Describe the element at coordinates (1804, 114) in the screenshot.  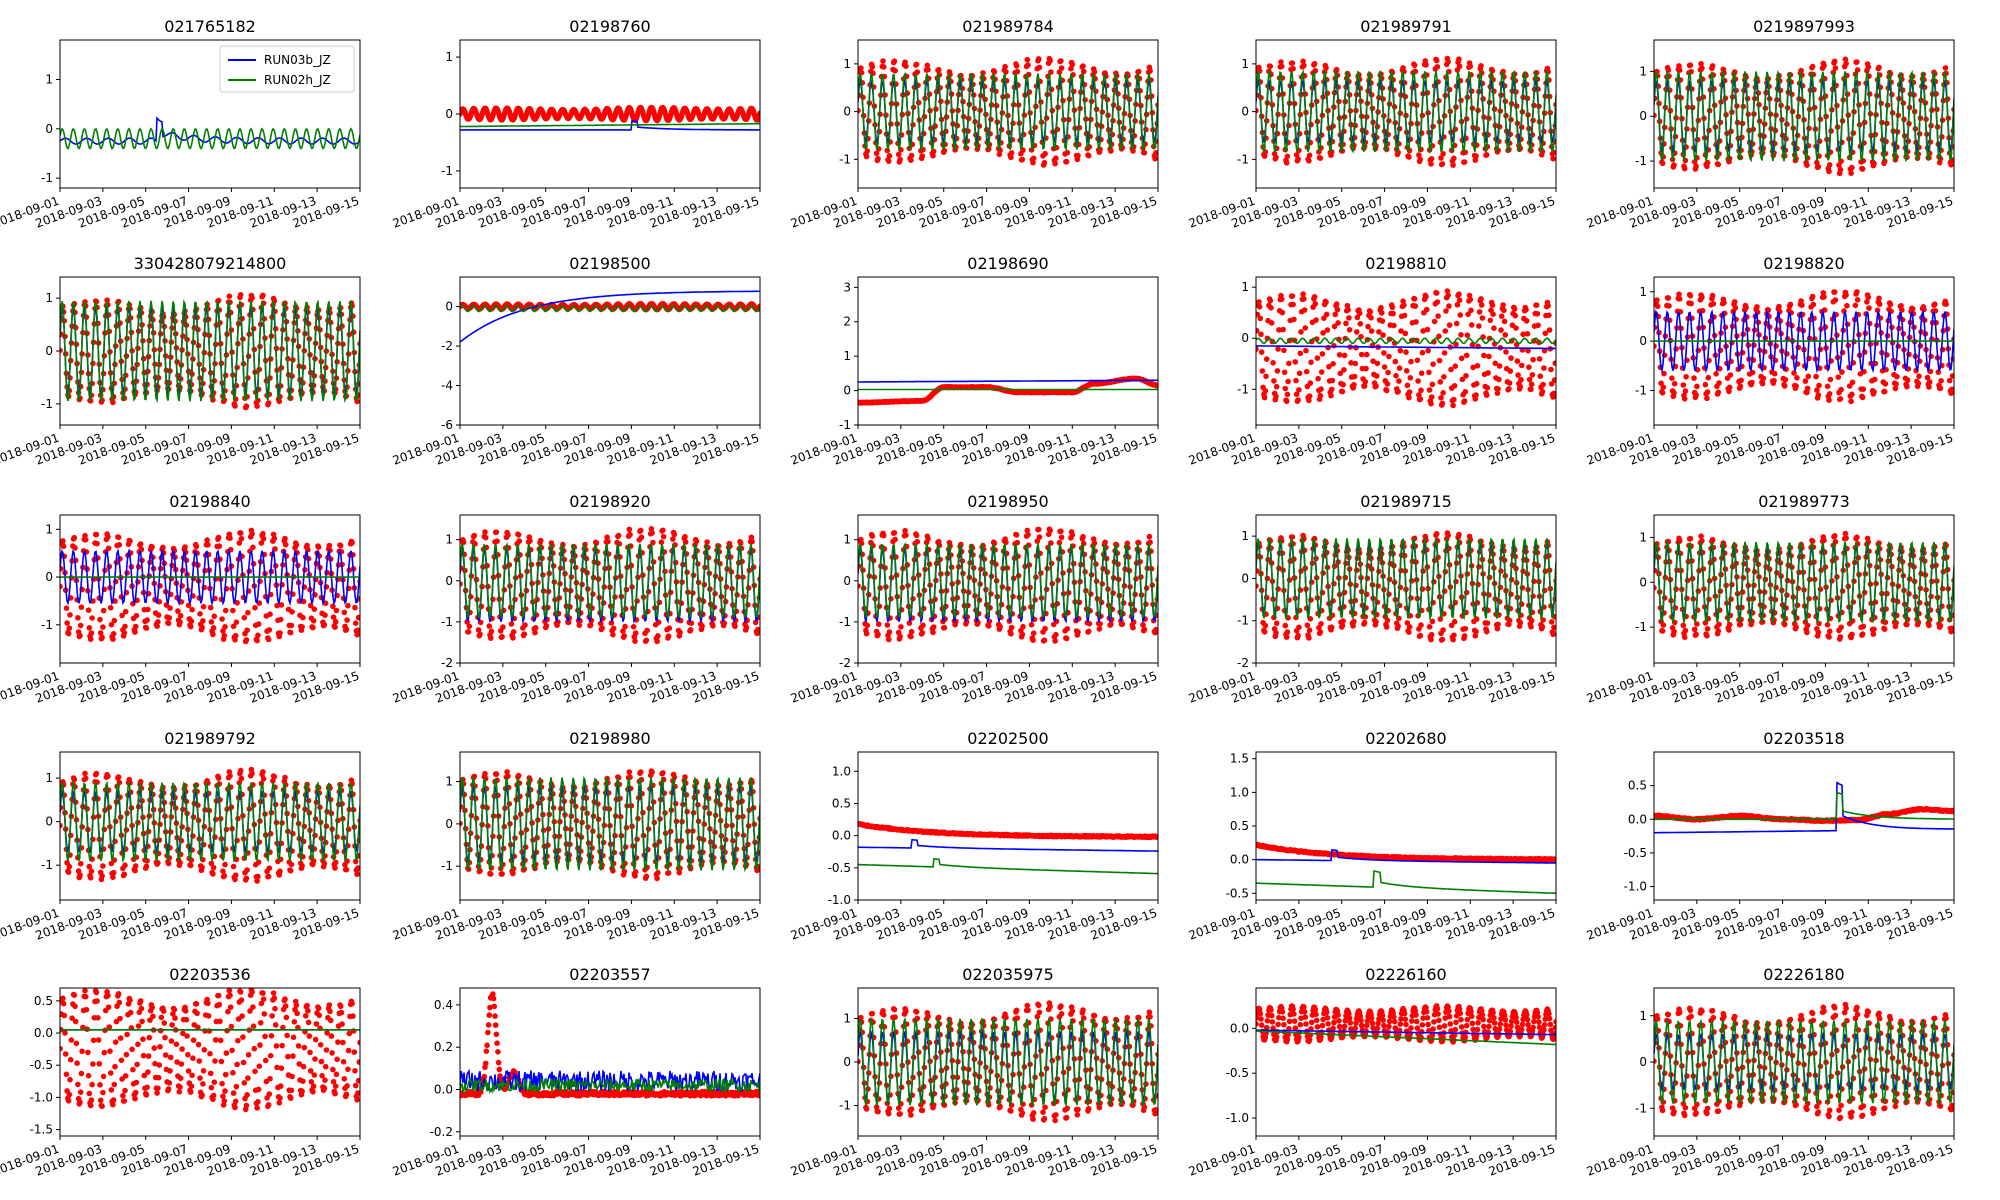
I see `axes-frame` at that location.